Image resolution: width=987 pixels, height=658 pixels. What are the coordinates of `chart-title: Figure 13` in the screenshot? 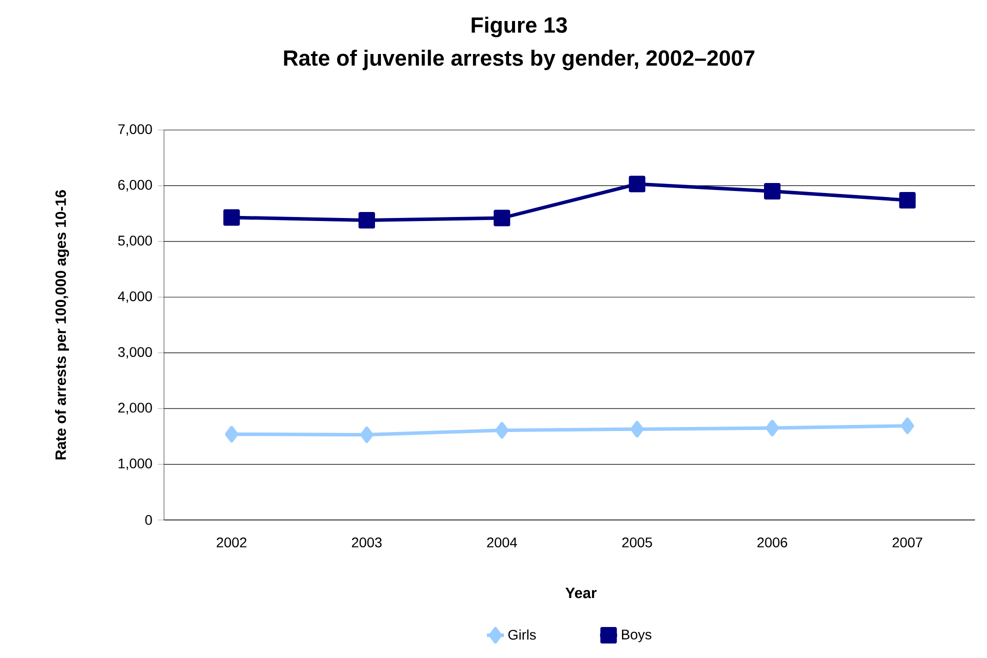 It's located at (519, 27).